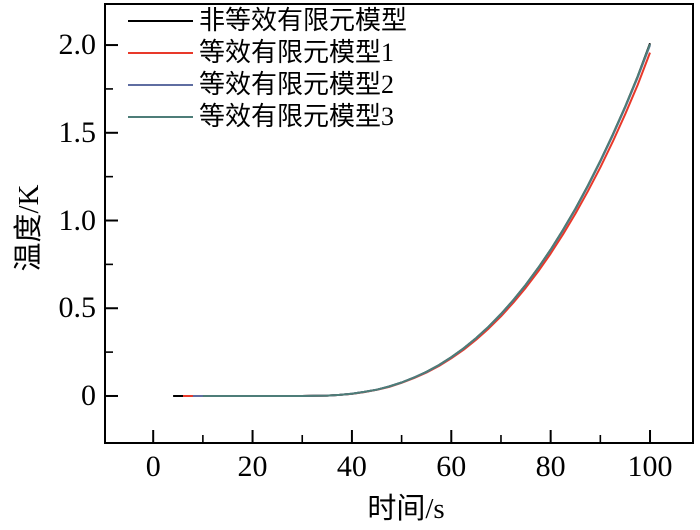 This screenshot has height=530, width=700. What do you see at coordinates (252, 466) in the screenshot?
I see `x-tick-label: 20` at bounding box center [252, 466].